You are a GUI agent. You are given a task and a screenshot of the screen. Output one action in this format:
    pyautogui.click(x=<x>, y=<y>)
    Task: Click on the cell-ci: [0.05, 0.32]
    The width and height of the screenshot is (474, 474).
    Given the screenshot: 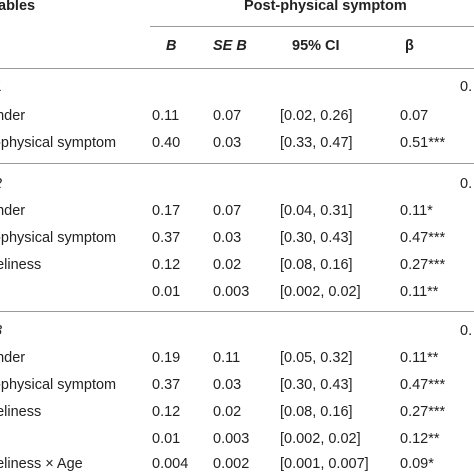 What is the action you would take?
    pyautogui.click(x=316, y=358)
    